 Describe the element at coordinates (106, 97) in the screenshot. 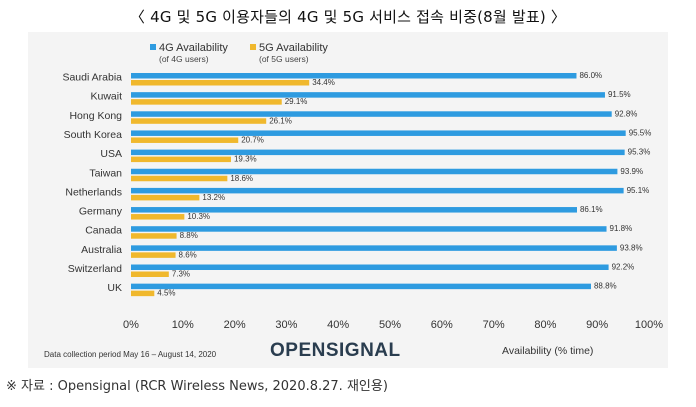

I see `category-label-kuwait: Kuwait` at that location.